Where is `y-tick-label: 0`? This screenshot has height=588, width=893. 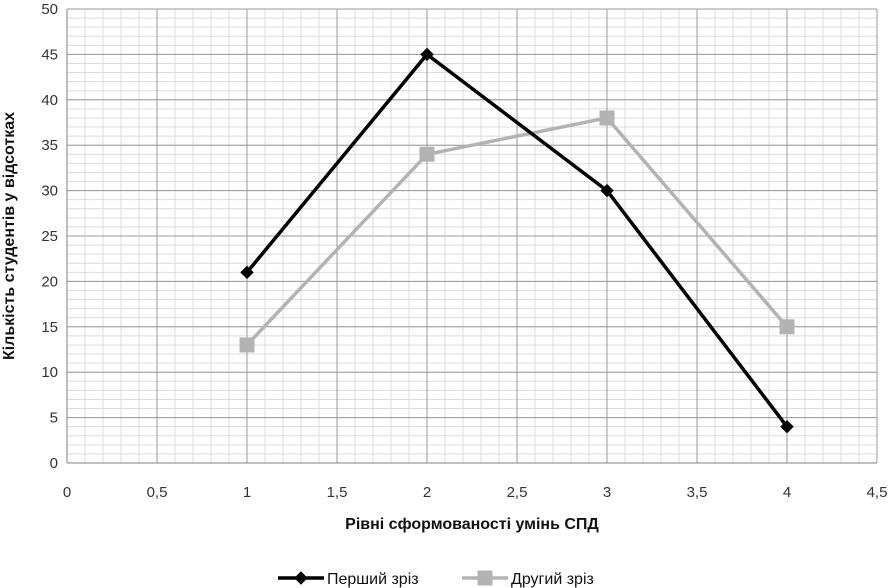 y-tick-label: 0 is located at coordinates (54, 463).